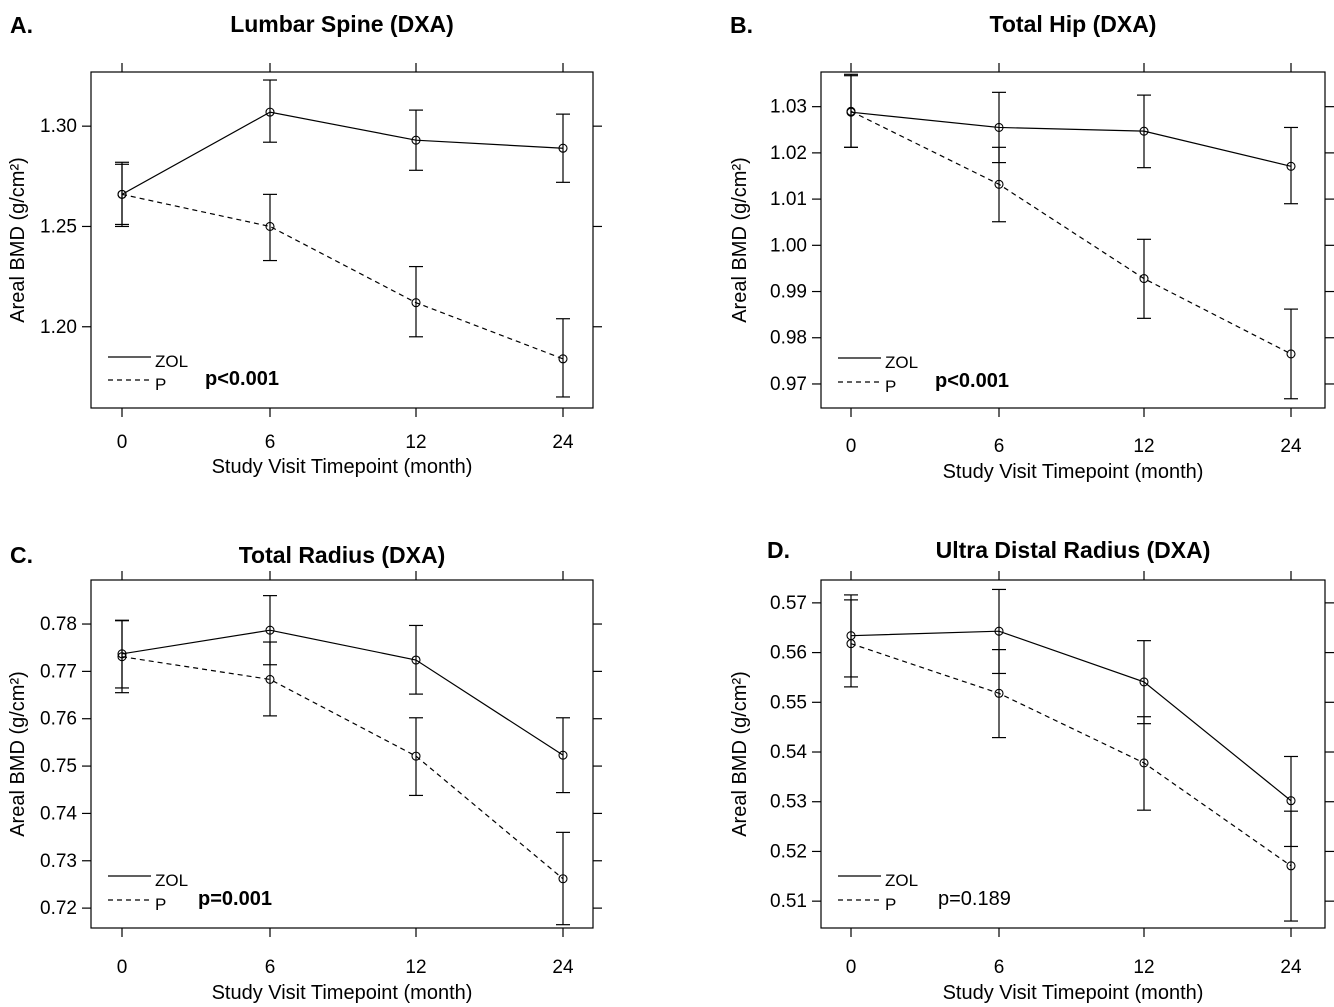 The height and width of the screenshot is (1007, 1334). What do you see at coordinates (21, 25) in the screenshot?
I see `panel-letter: A.` at bounding box center [21, 25].